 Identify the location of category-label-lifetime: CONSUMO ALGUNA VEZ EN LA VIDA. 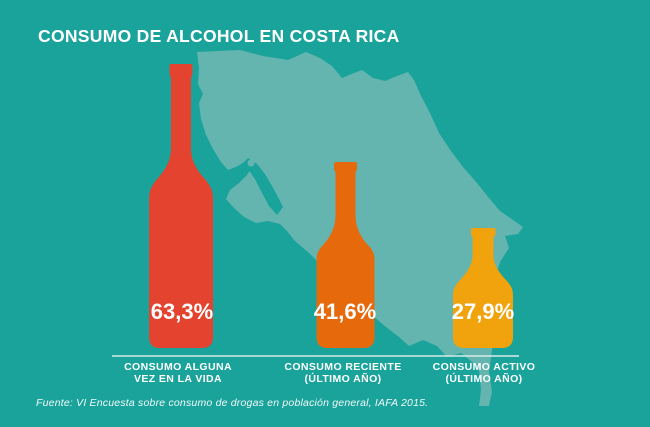
(178, 373).